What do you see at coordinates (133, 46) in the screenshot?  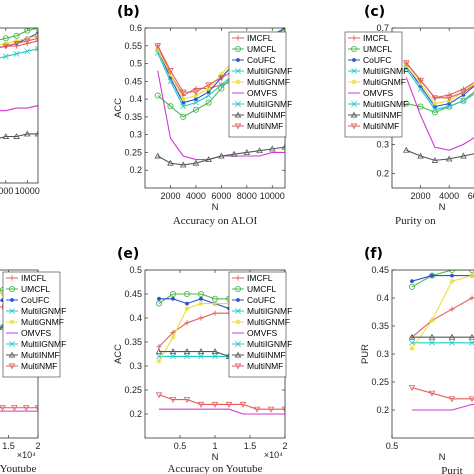 I see `y-tick-label: 0.55` at bounding box center [133, 46].